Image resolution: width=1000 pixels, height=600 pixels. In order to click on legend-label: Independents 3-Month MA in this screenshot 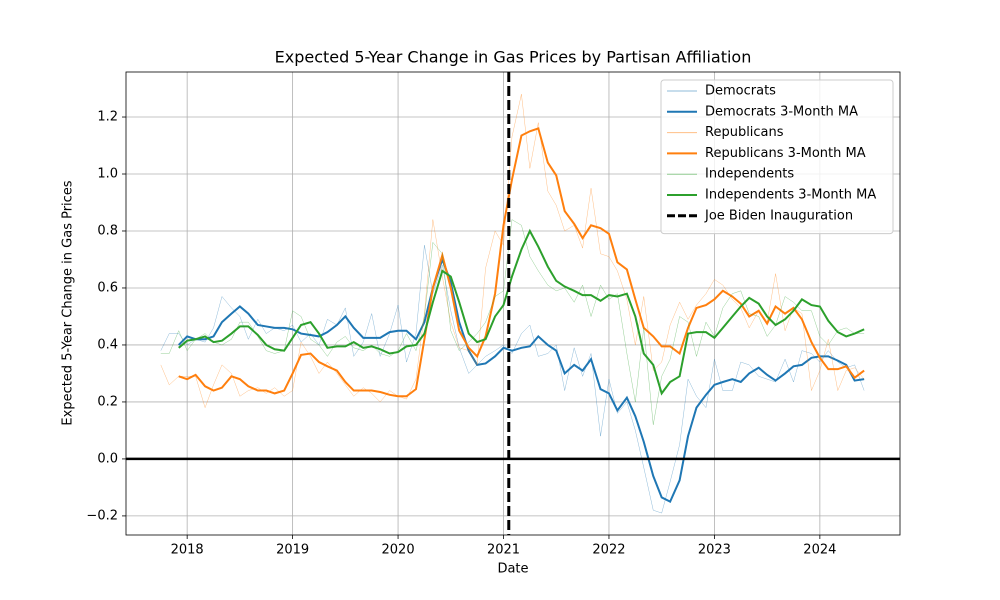, I will do `click(790, 195)`.